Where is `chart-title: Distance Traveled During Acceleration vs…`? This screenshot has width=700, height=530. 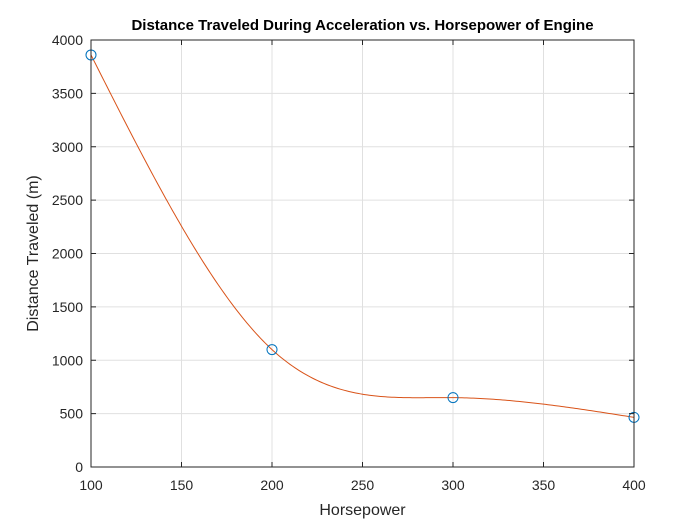
chart-title: Distance Traveled During Acceleration vs… is located at coordinates (362, 25).